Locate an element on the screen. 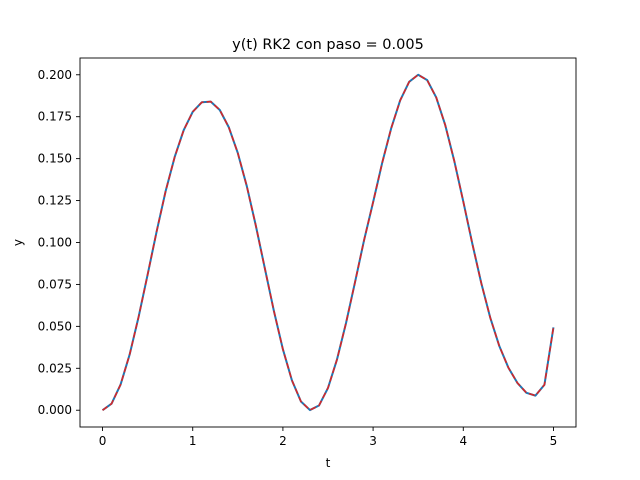 Image resolution: width=640 pixels, height=480 pixels. y-tick-label: 0.050 is located at coordinates (55, 326).